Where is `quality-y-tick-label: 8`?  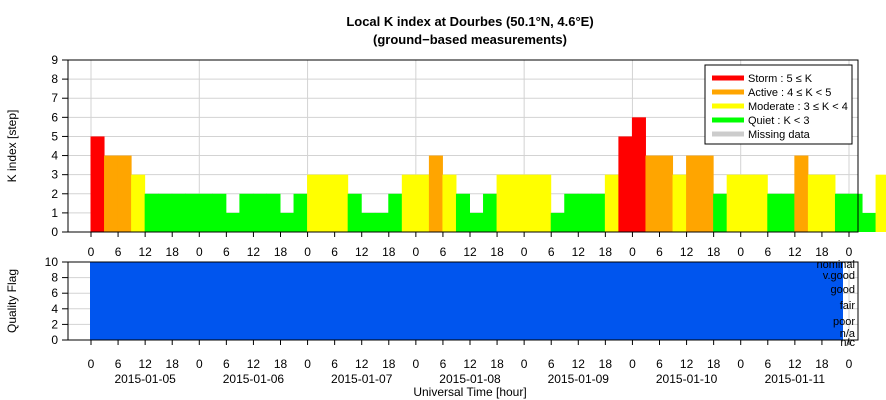 quality-y-tick-label: 8 is located at coordinates (54, 278).